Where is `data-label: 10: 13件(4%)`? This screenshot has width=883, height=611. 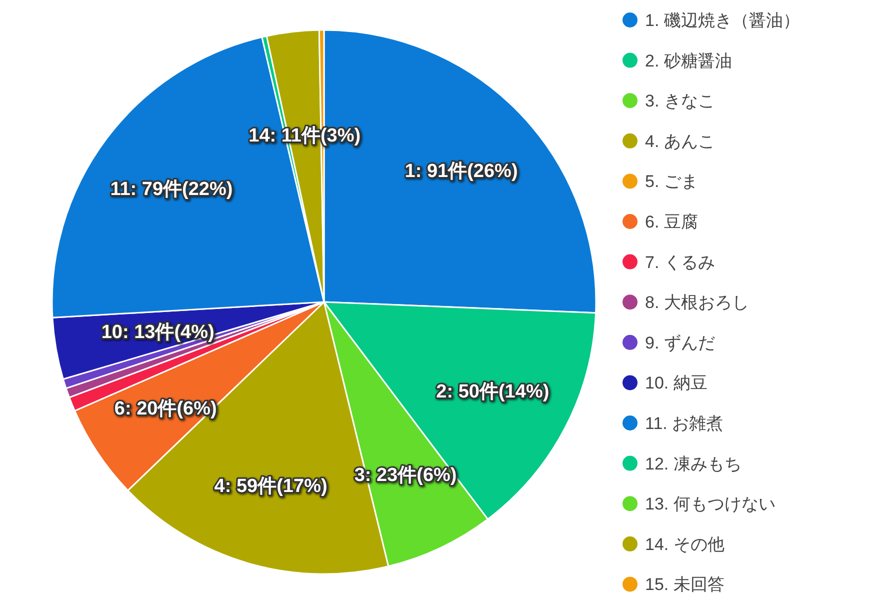
data-label: 10: 13件(4%) is located at coordinates (157, 332).